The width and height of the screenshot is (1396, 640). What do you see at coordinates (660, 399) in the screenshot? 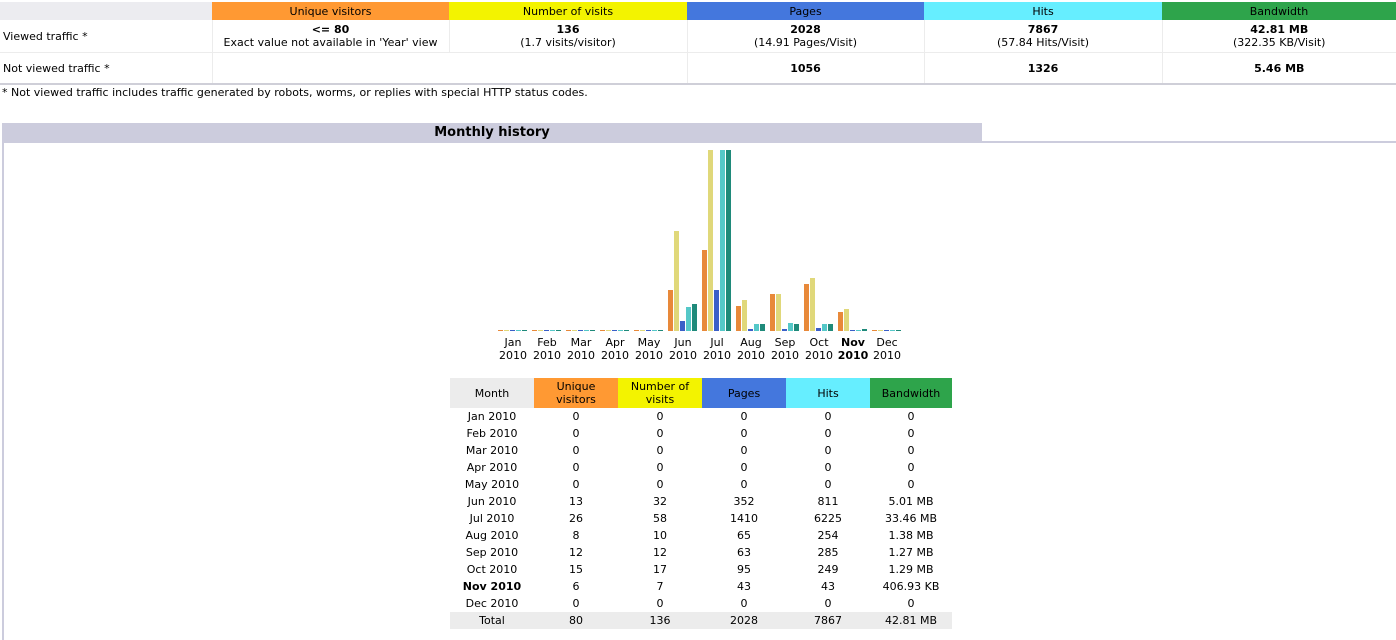
I see `col-visits-line2: visits` at bounding box center [660, 399].